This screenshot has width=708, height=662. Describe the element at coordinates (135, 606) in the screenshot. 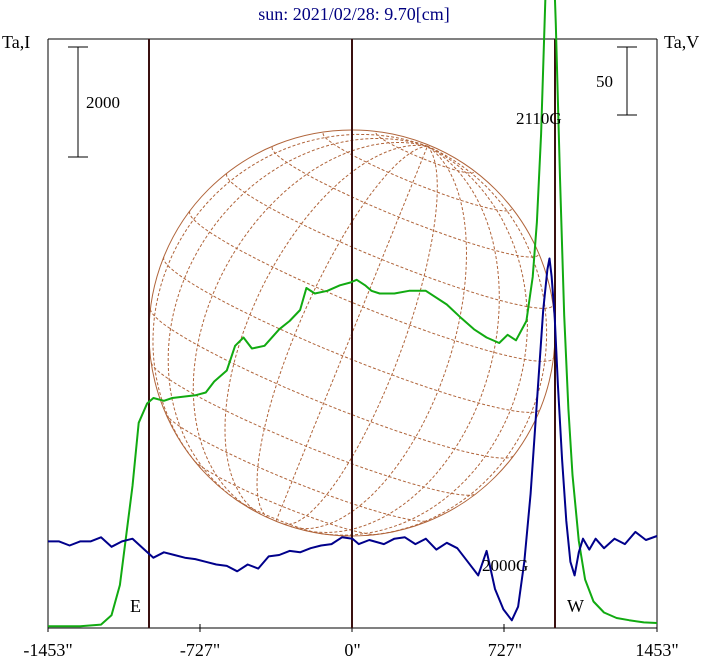

I see `east-marker: E` at that location.